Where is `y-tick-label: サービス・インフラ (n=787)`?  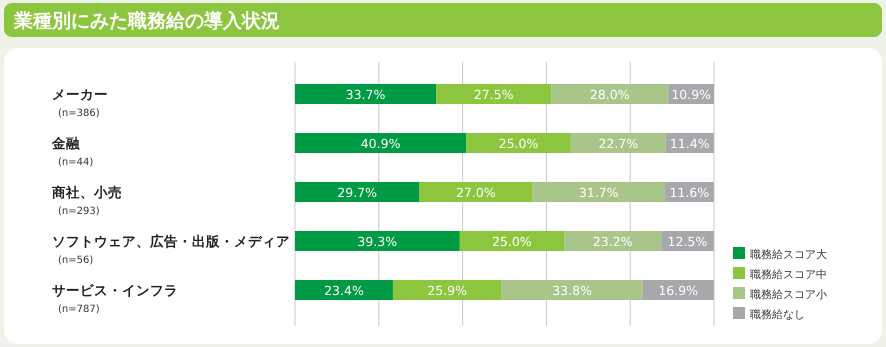 y-tick-label: サービス・インフラ (n=787) is located at coordinates (115, 299).